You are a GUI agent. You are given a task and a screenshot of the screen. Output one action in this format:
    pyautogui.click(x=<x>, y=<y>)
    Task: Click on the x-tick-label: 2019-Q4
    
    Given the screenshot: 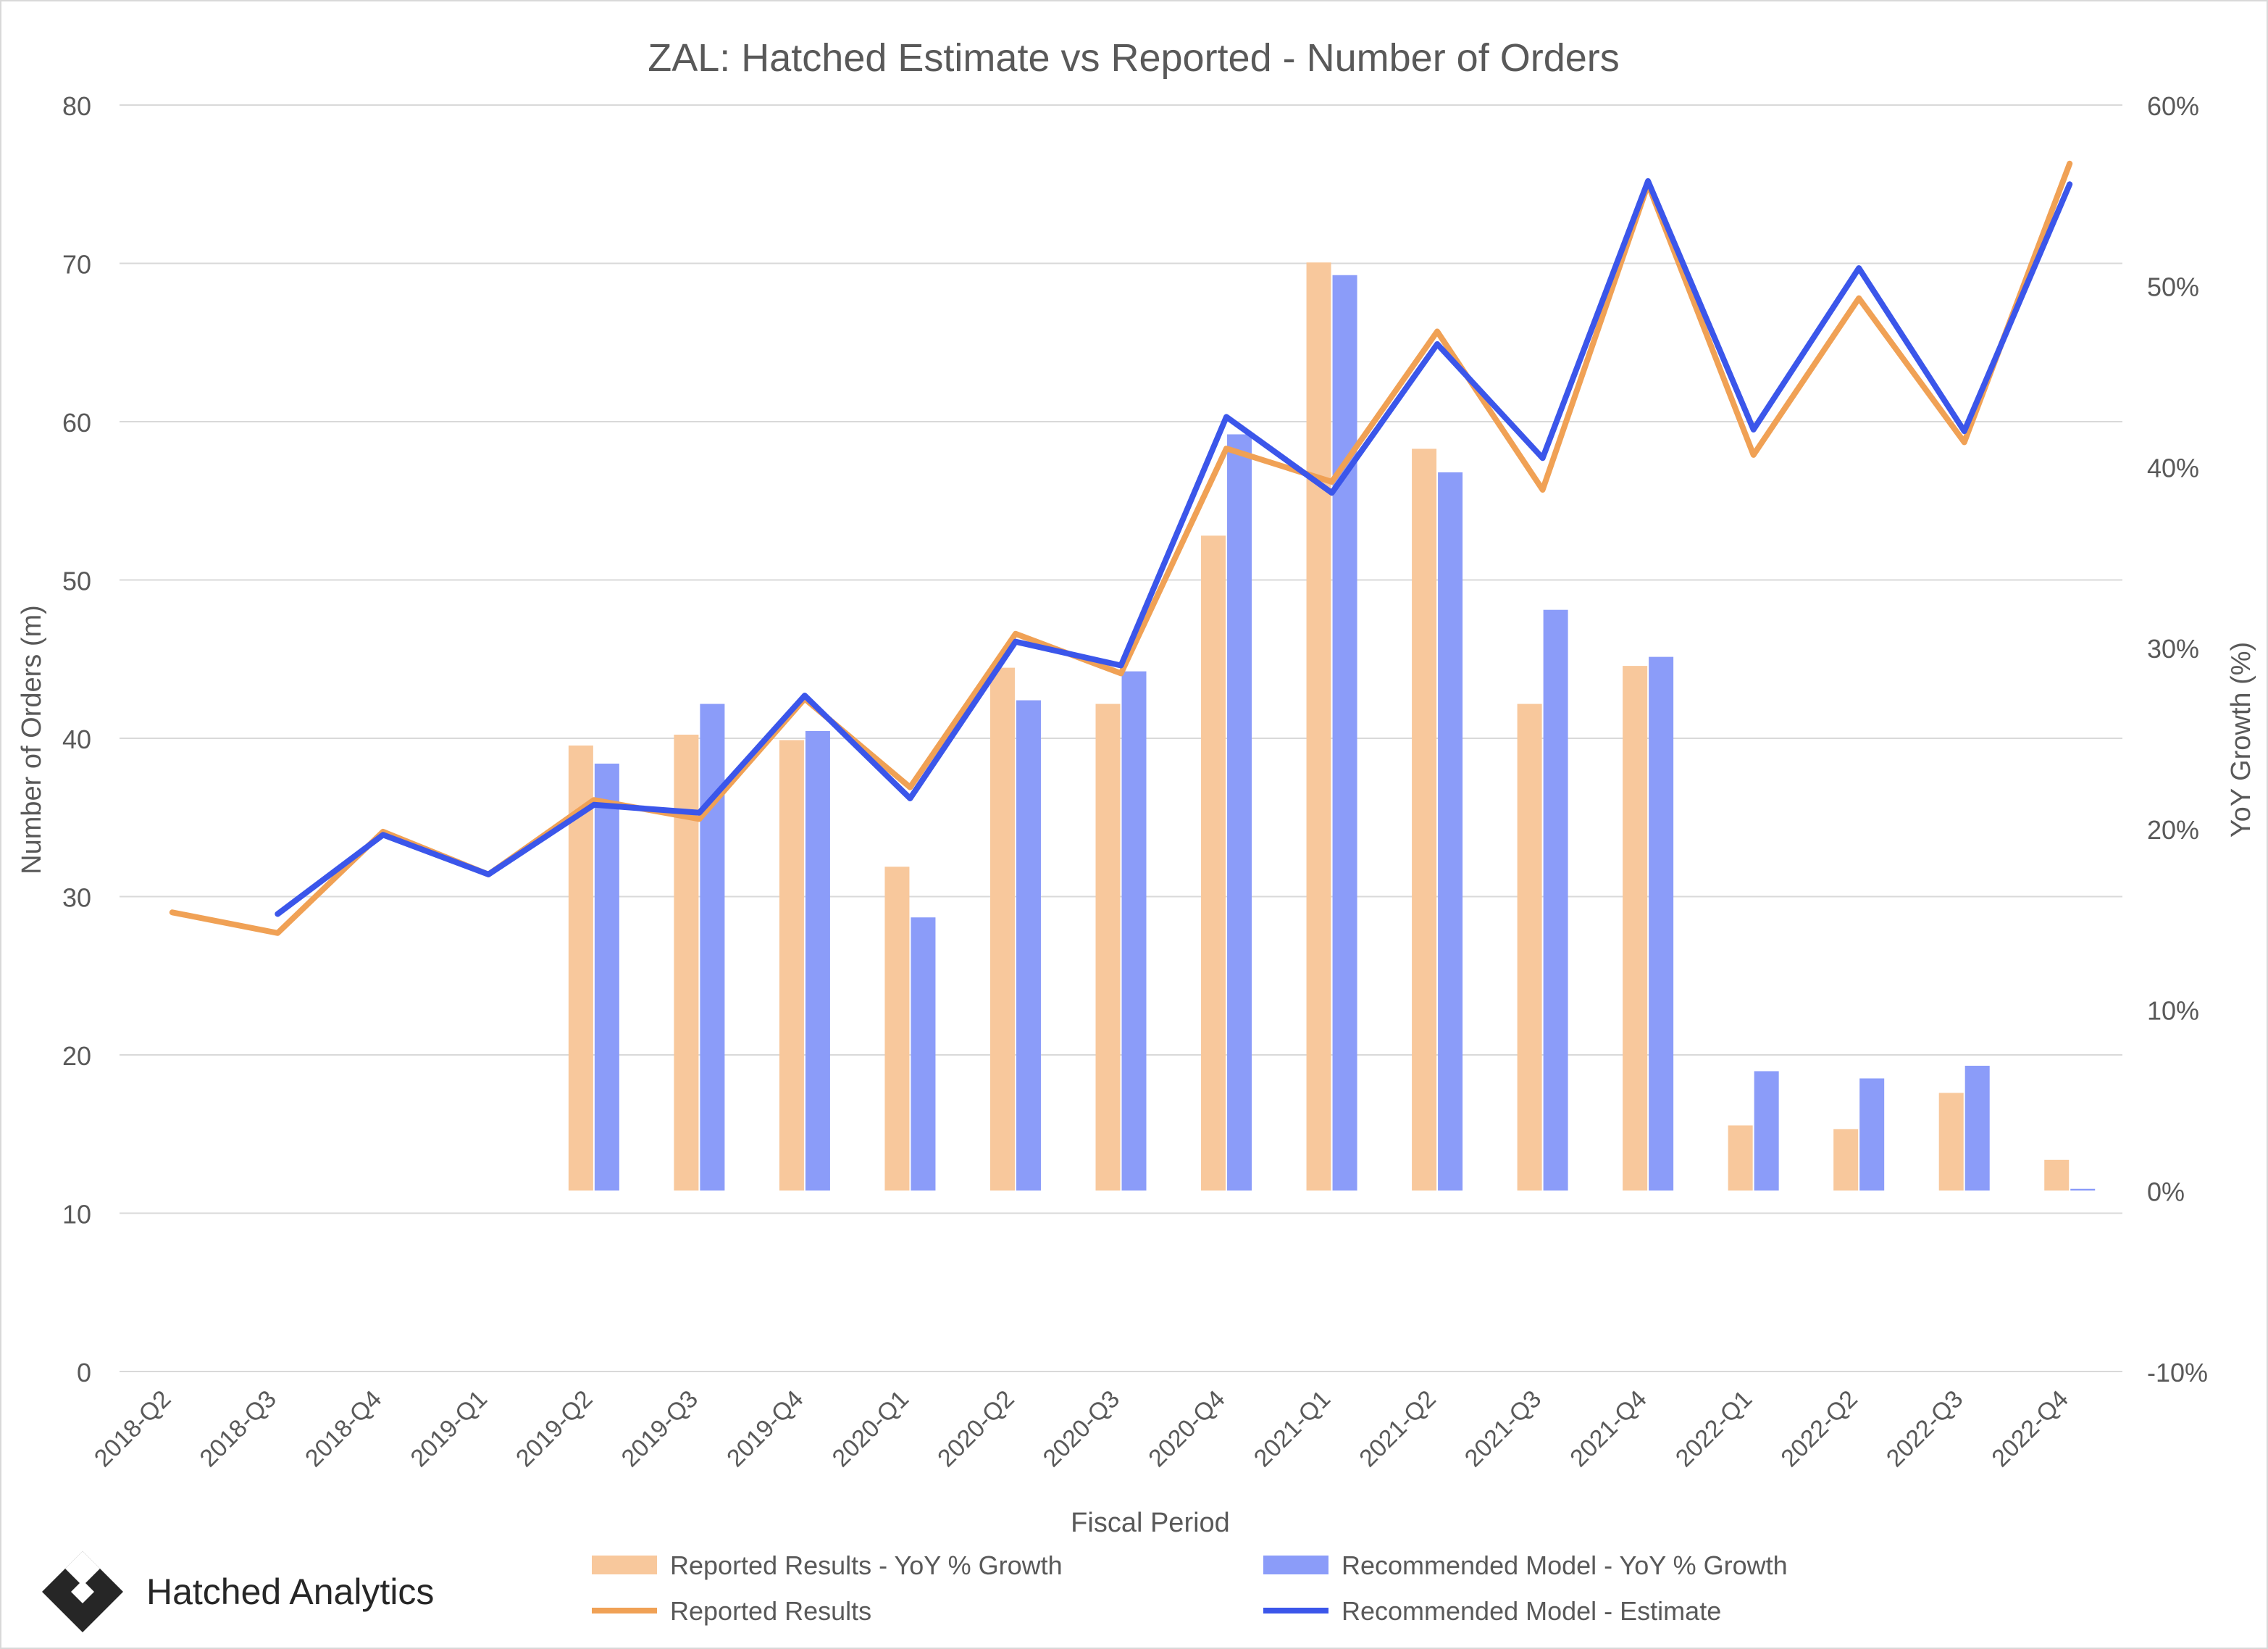 What is the action you would take?
    pyautogui.click(x=764, y=1428)
    